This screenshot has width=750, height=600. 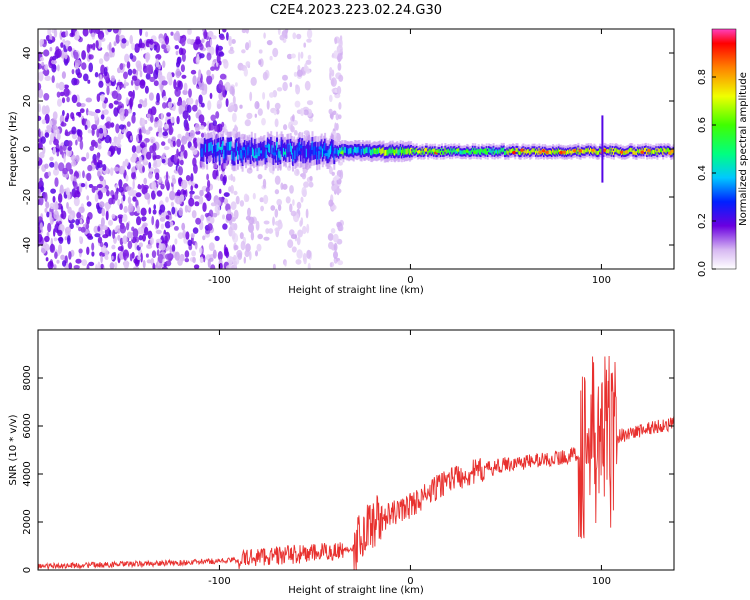 What do you see at coordinates (219, 581) in the screenshot?
I see `snr-x-tick-label: -100` at bounding box center [219, 581].